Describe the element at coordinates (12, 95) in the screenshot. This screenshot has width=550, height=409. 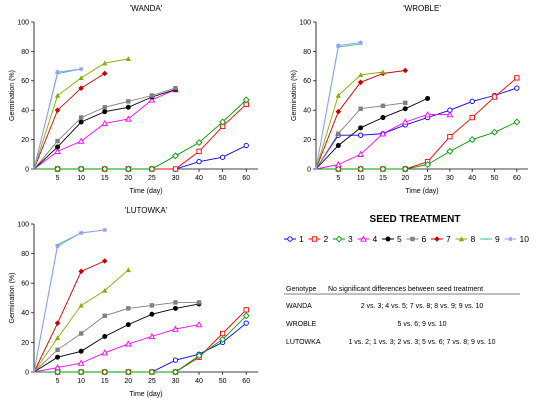
I see `y-axis-label: Germination (%)` at that location.